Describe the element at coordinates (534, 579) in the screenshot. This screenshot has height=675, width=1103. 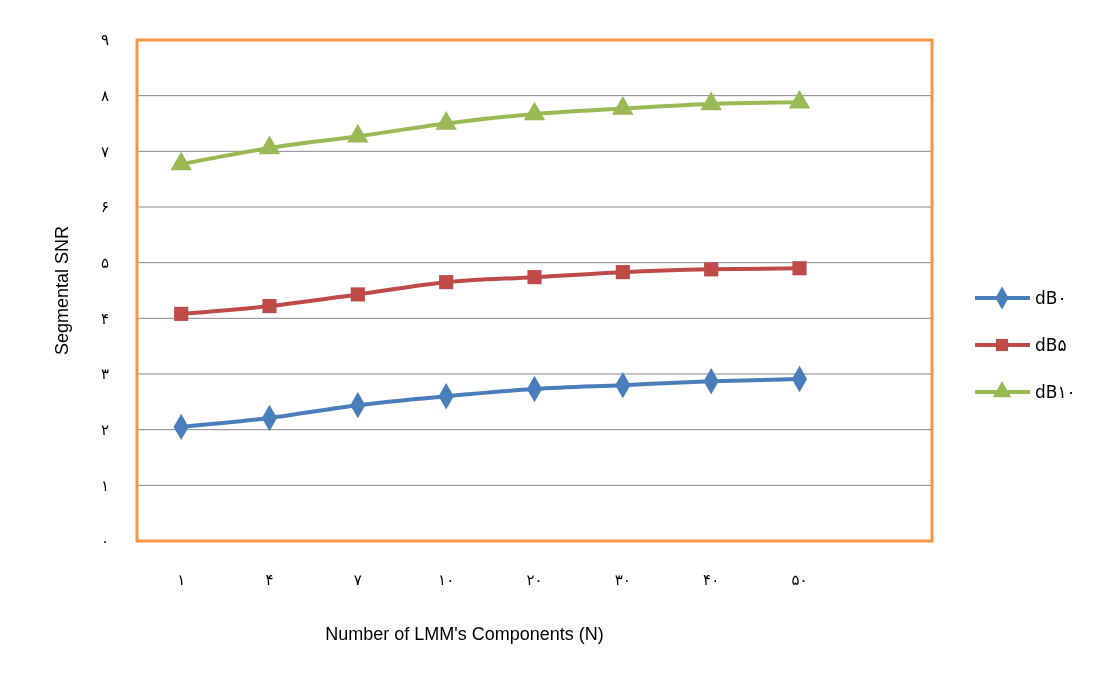
I see `x-tick-label: ۲۰` at that location.